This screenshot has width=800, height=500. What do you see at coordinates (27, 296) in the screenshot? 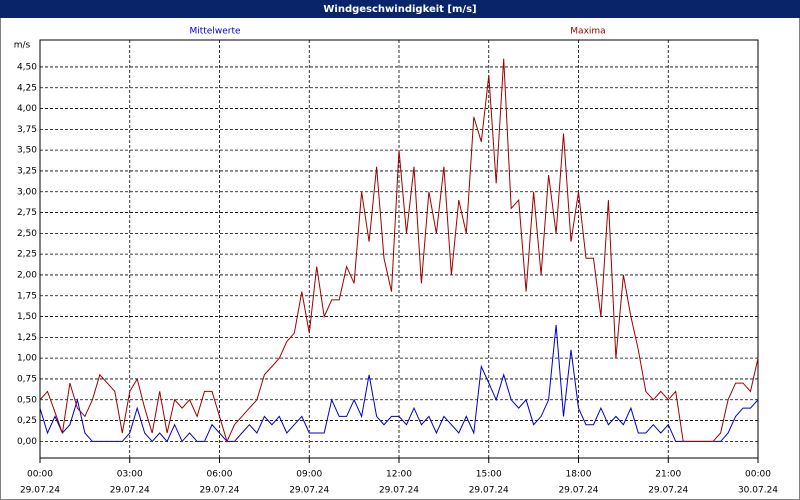
I see `y-tick-label: 1,75` at bounding box center [27, 296].